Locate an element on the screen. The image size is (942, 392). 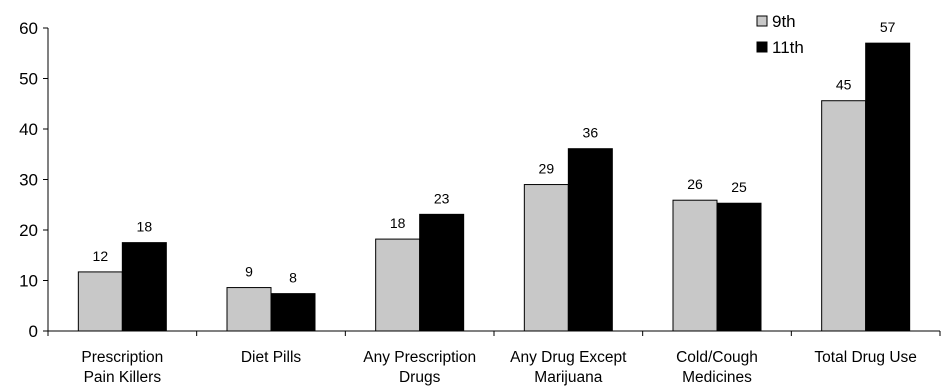
data-label: 25 is located at coordinates (739, 187).